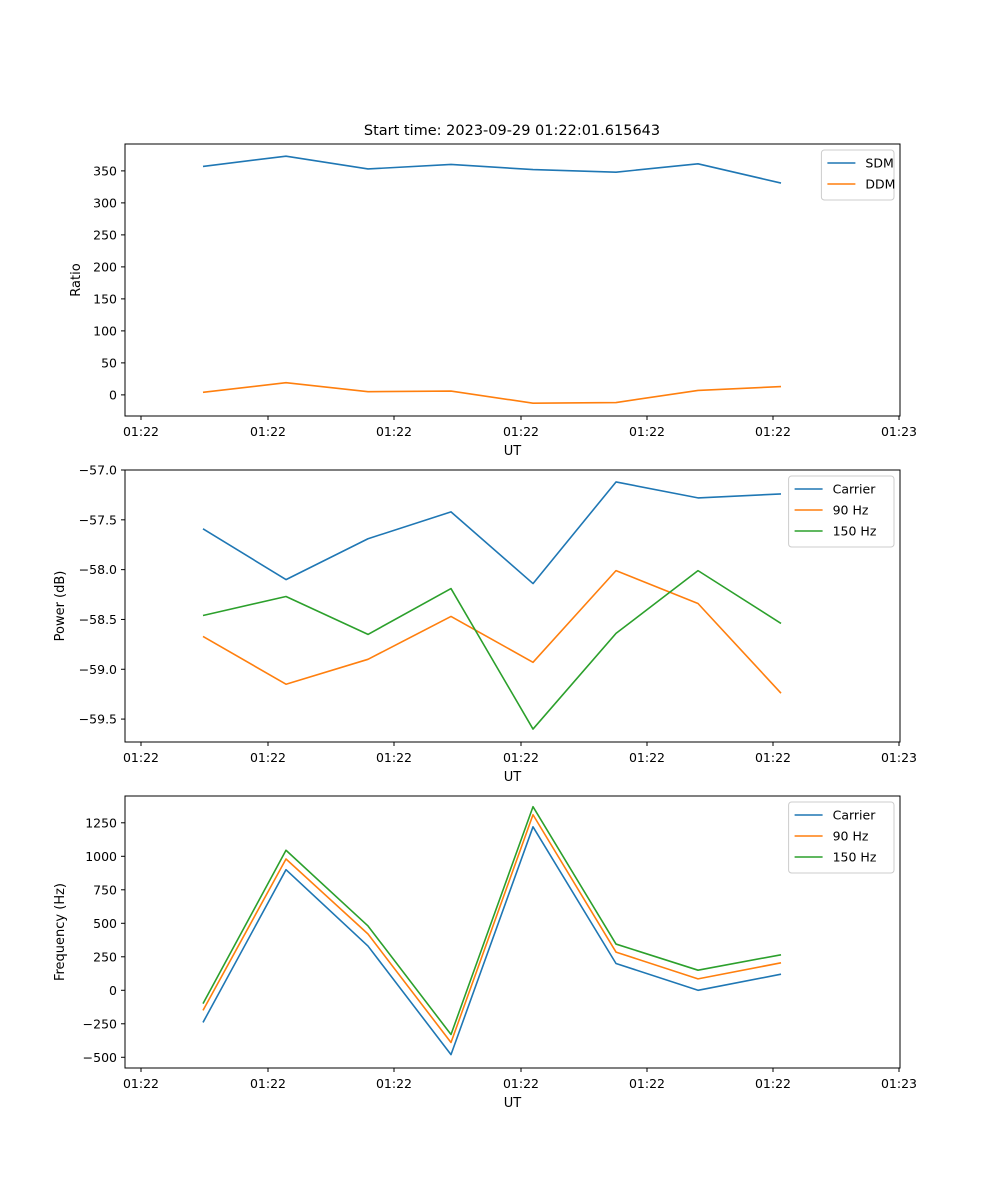 This screenshot has width=1000, height=1200. Describe the element at coordinates (512, 131) in the screenshot. I see `figure-title: Start time: 2023-09-29 01:22:01.615643` at that location.